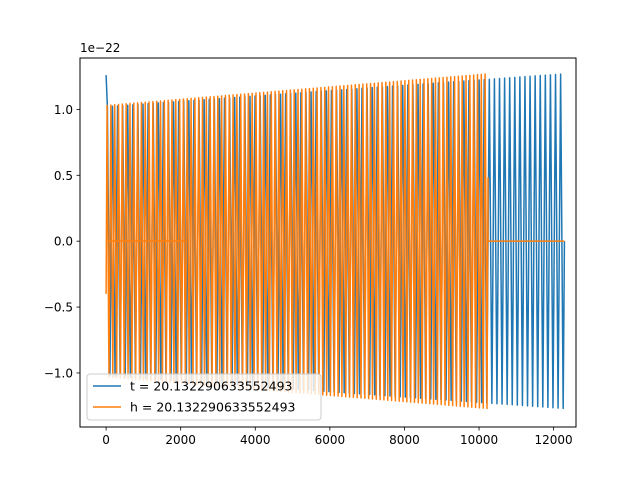 Image resolution: width=640 pixels, height=480 pixels. I want to click on x-tick-label: 4000, so click(255, 440).